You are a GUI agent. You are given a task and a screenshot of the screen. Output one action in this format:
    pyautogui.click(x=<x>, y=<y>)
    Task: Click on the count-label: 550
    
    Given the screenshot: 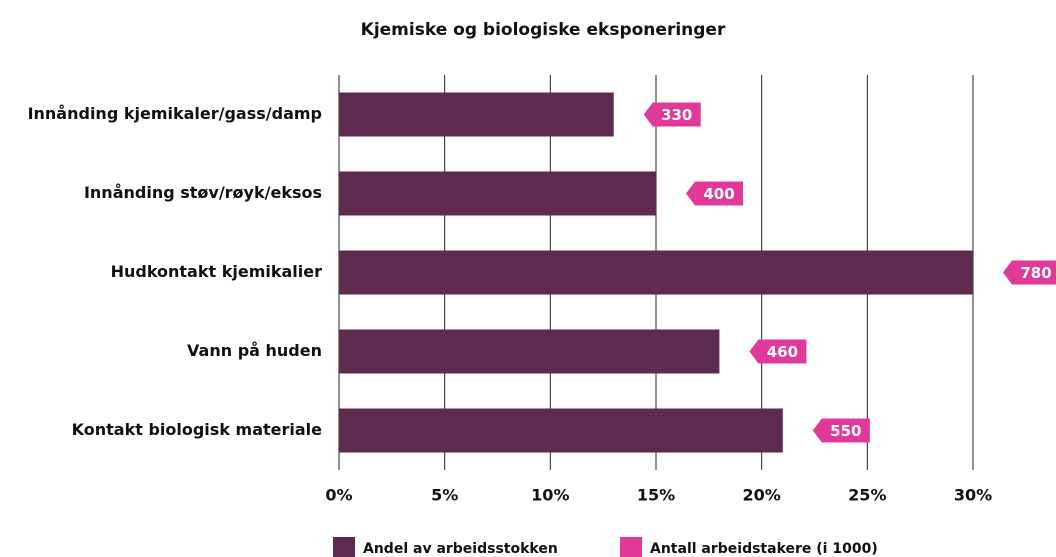 What is the action you would take?
    pyautogui.click(x=845, y=431)
    